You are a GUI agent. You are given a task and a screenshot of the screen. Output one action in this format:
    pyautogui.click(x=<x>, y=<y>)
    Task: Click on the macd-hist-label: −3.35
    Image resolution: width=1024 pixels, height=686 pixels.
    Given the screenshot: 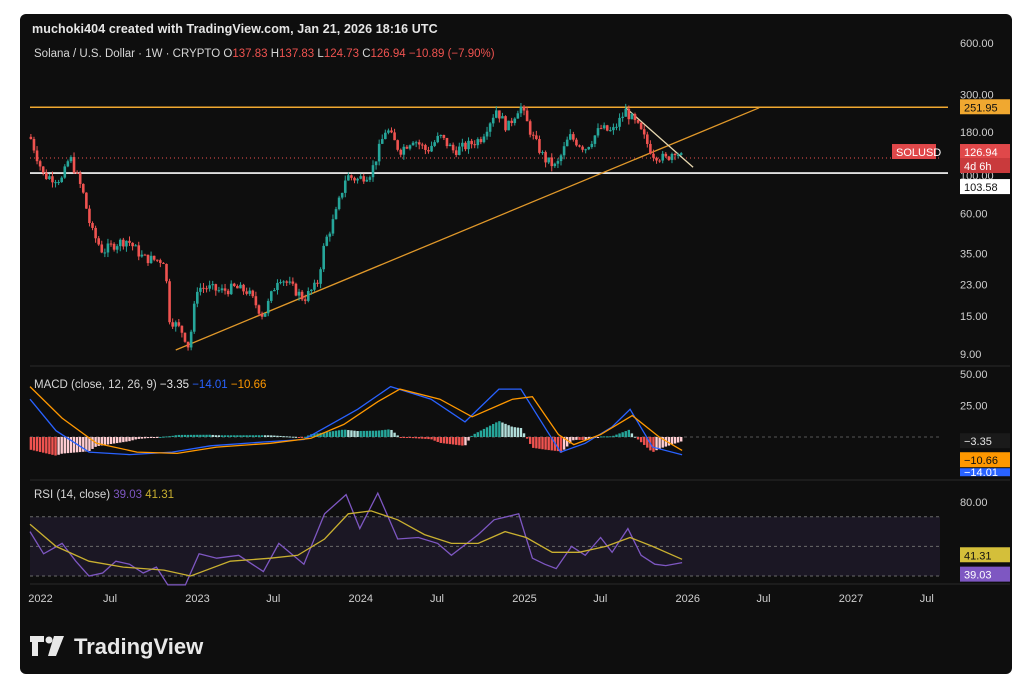 What is the action you would take?
    pyautogui.click(x=978, y=442)
    